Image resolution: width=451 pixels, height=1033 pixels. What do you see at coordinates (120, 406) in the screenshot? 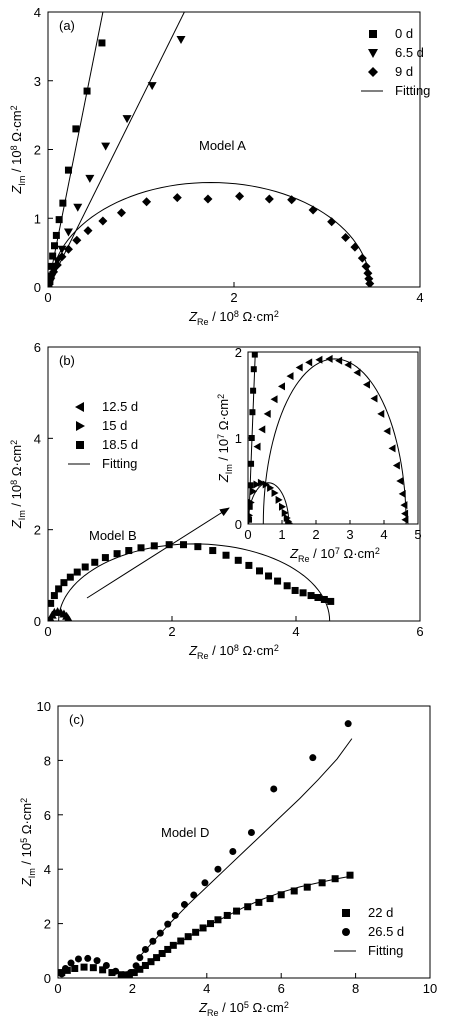
I see `legend-entry: 12.5 d` at bounding box center [120, 406].